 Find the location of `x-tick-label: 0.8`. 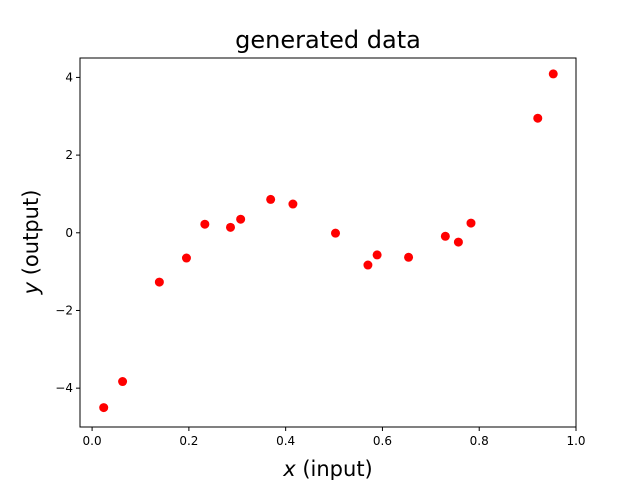

x-tick-label: 0.8 is located at coordinates (479, 441).